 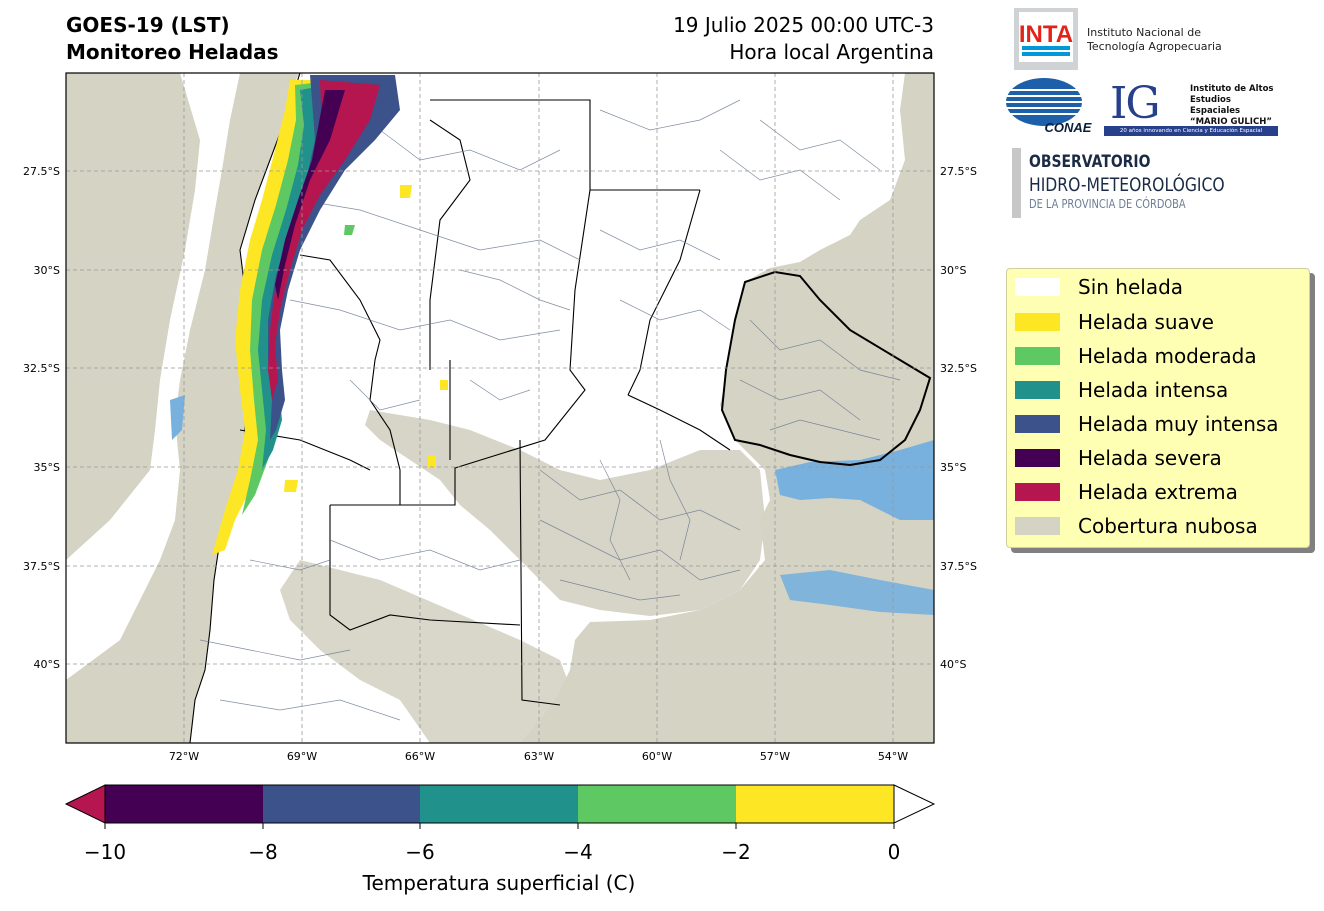 I want to click on observatorio-line-1: OBSERVATORIO, so click(x=1090, y=162).